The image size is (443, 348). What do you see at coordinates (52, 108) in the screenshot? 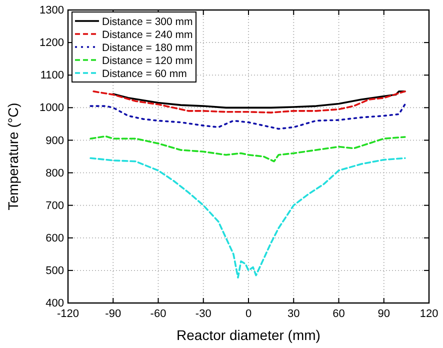
I see `y-tick-label: 1000` at bounding box center [52, 108].